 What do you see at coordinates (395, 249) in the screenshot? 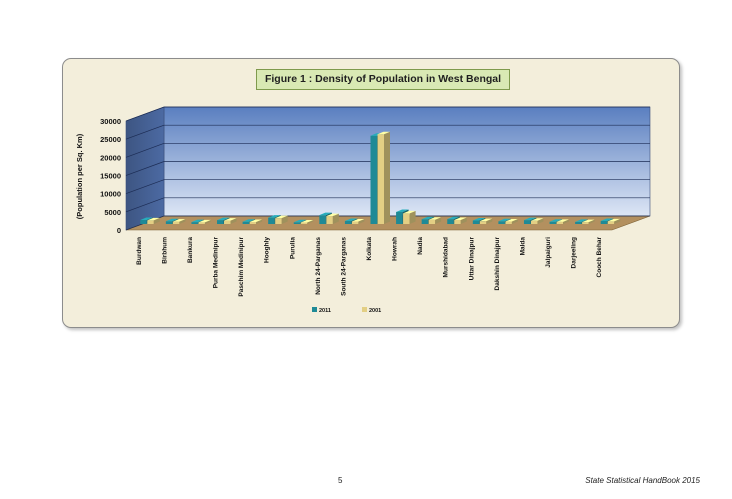
I see `category-label: Howrah` at bounding box center [395, 249].